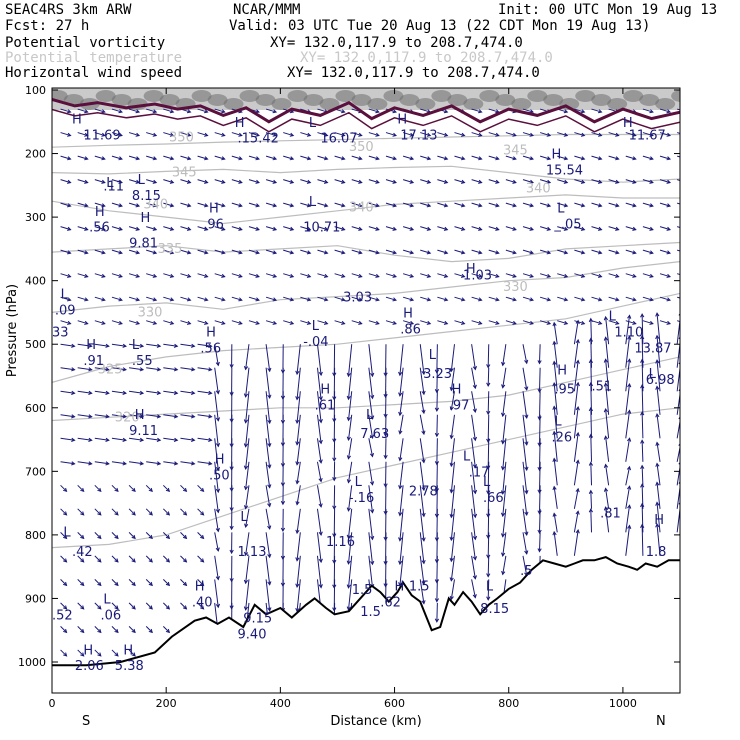 The width and height of the screenshot is (740, 740). What do you see at coordinates (60, 333) in the screenshot?
I see `hl-label: 33` at bounding box center [60, 333].